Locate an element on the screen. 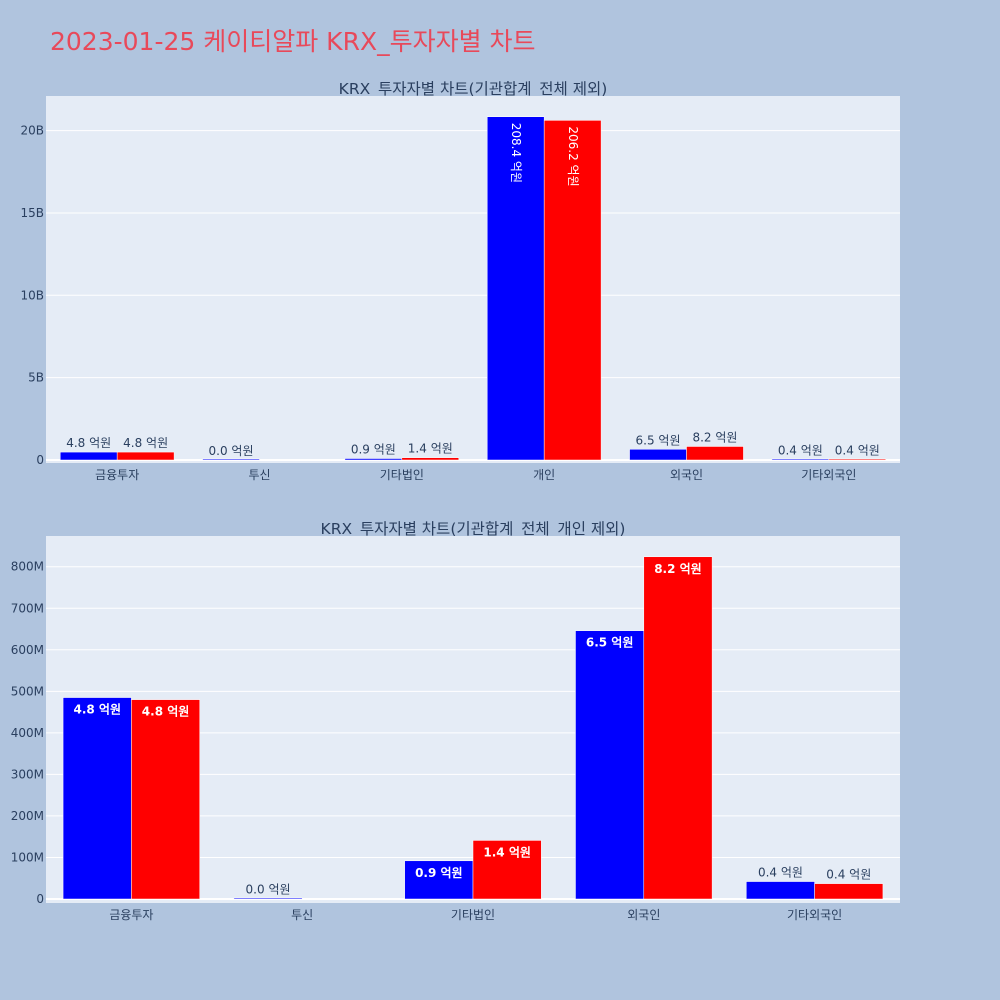  y-tick-label: 5B is located at coordinates (36, 378).